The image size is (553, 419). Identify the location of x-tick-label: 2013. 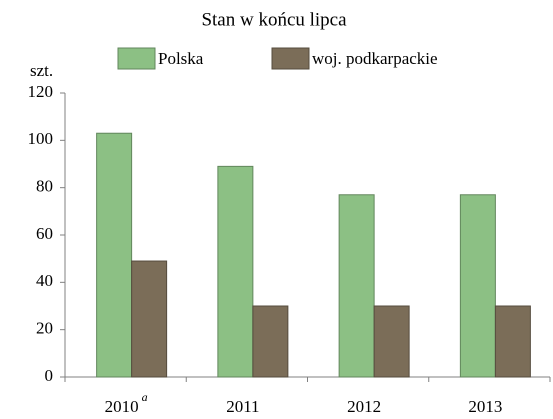
(485, 406).